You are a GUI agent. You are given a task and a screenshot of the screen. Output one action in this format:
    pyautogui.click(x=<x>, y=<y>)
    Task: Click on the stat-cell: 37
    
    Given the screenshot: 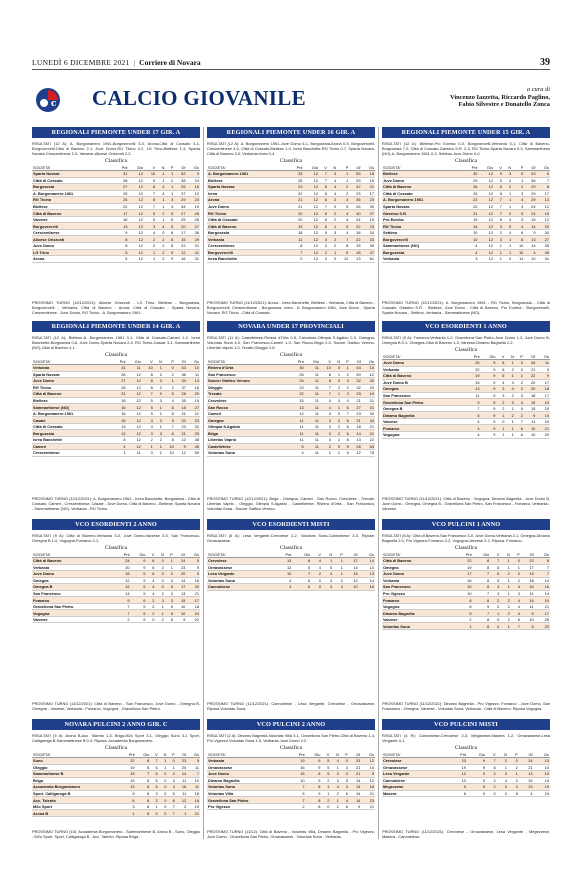 What is the action you would take?
    pyautogui.click(x=180, y=388)
    